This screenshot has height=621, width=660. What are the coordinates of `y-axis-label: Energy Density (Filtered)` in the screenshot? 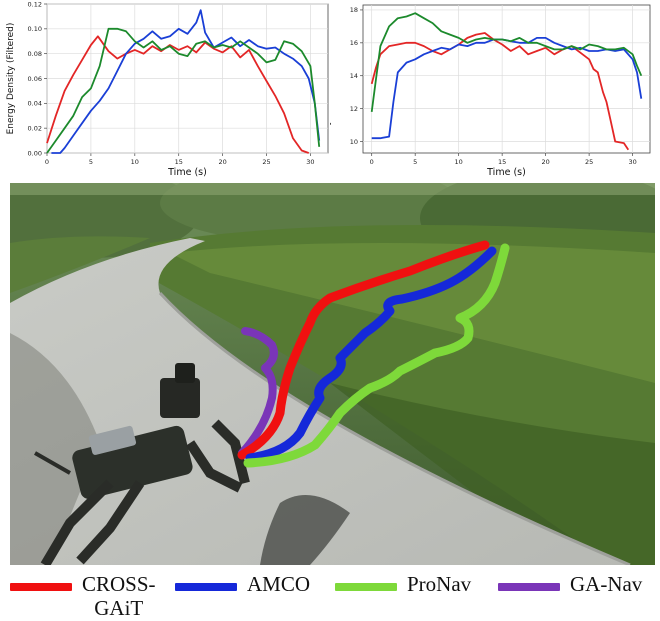 It's located at (11, 79).